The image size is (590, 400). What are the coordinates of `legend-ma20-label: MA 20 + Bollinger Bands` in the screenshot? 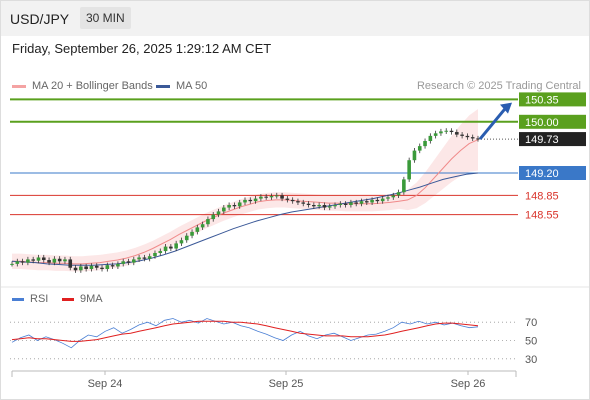 It's located at (92, 86).